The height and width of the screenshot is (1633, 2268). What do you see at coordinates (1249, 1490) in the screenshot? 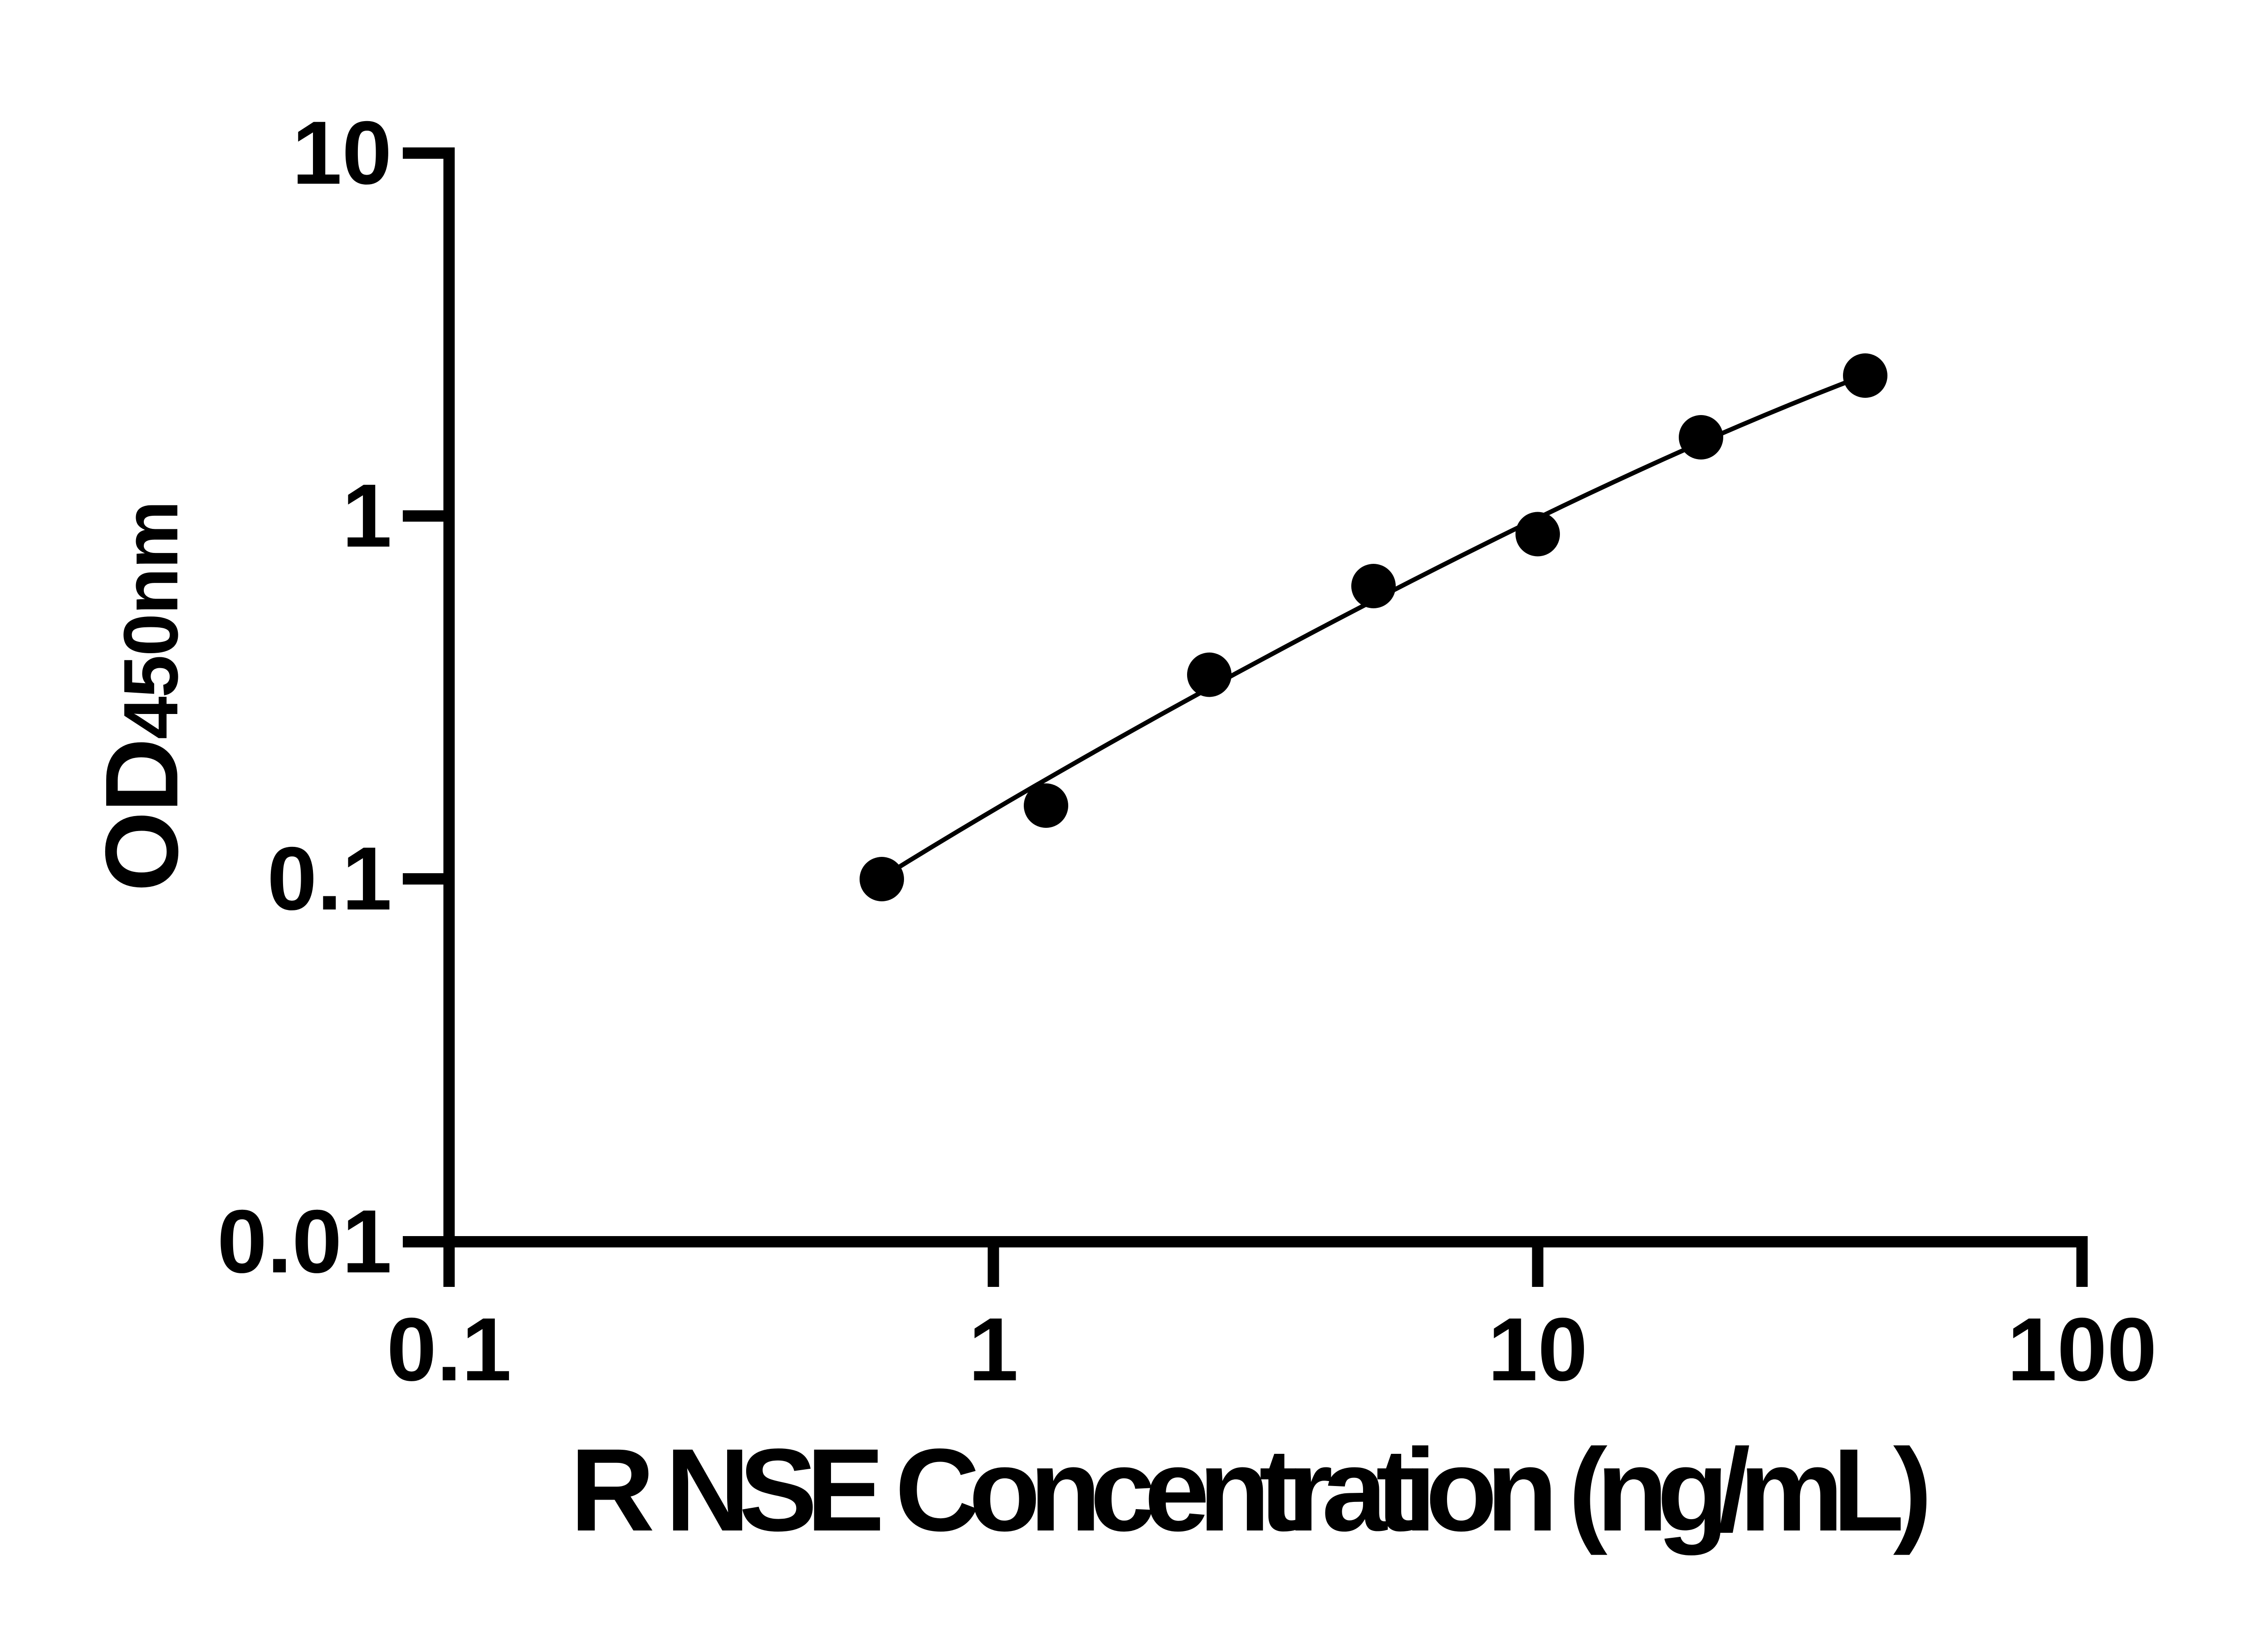
I see `svg-text: R NSE Concentration (ng/mL)` at bounding box center [1249, 1490].